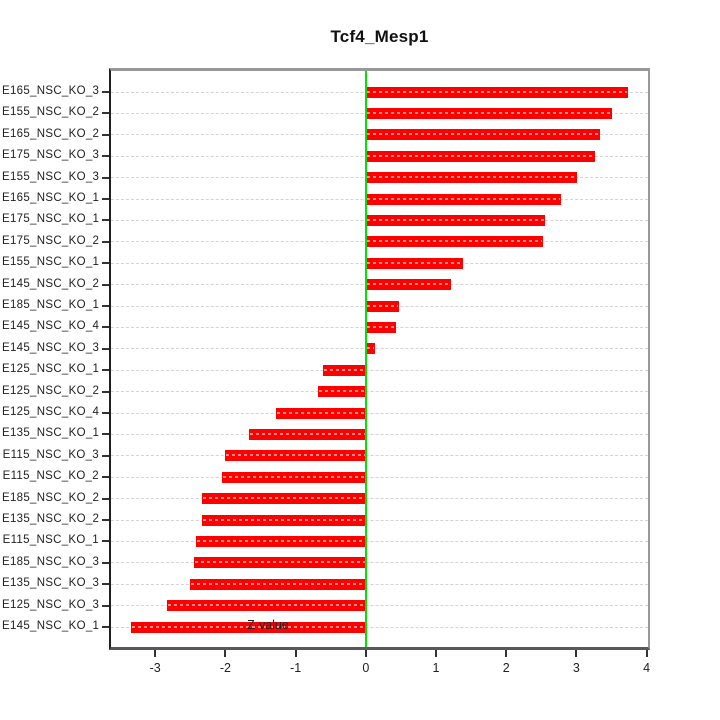 This screenshot has height=720, width=720. What do you see at coordinates (50, 476) in the screenshot?
I see `y-tick-label: E115_NSC_KO_2` at bounding box center [50, 476].